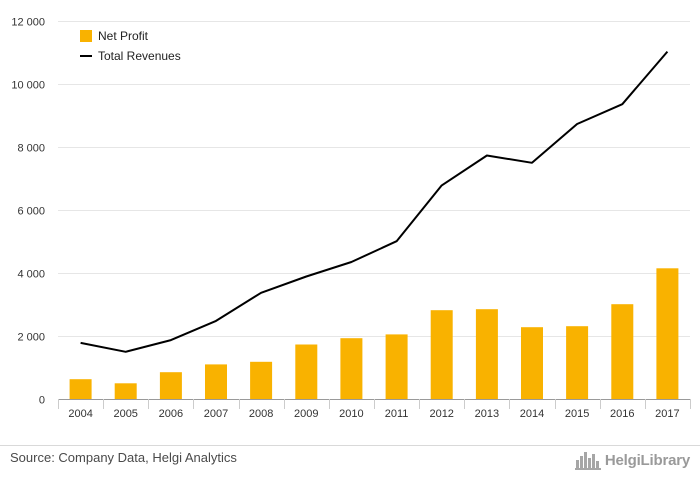 The height and width of the screenshot is (488, 700). What do you see at coordinates (577, 414) in the screenshot?
I see `x-tick-label: 2015` at bounding box center [577, 414].